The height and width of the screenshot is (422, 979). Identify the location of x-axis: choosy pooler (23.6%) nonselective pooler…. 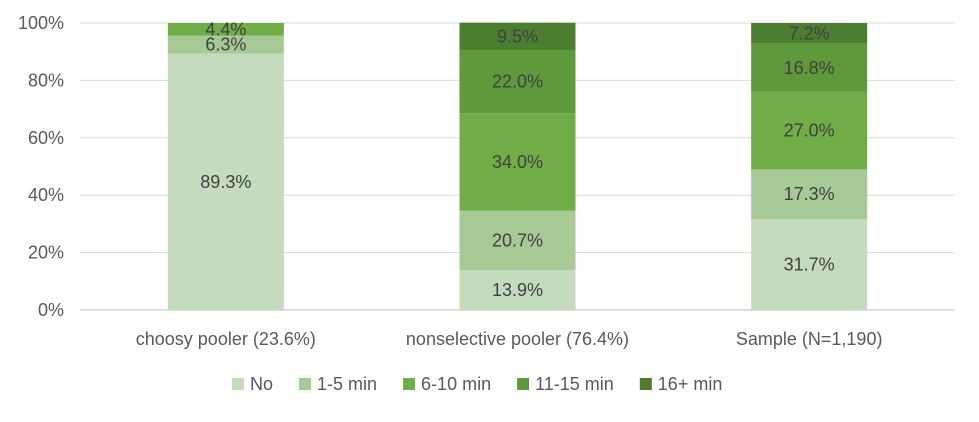
(509, 339).